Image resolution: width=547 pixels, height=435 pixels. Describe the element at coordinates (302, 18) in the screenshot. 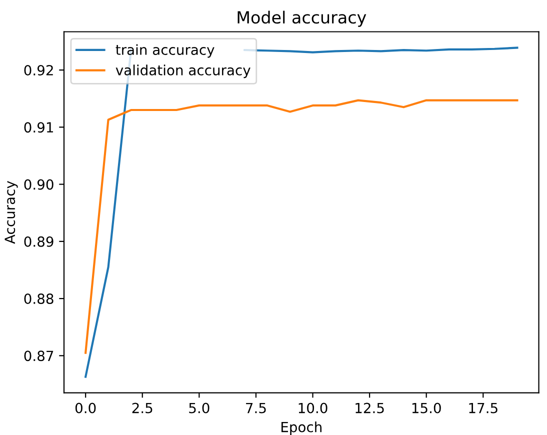

I see `chart-title: Model accuracy` at that location.